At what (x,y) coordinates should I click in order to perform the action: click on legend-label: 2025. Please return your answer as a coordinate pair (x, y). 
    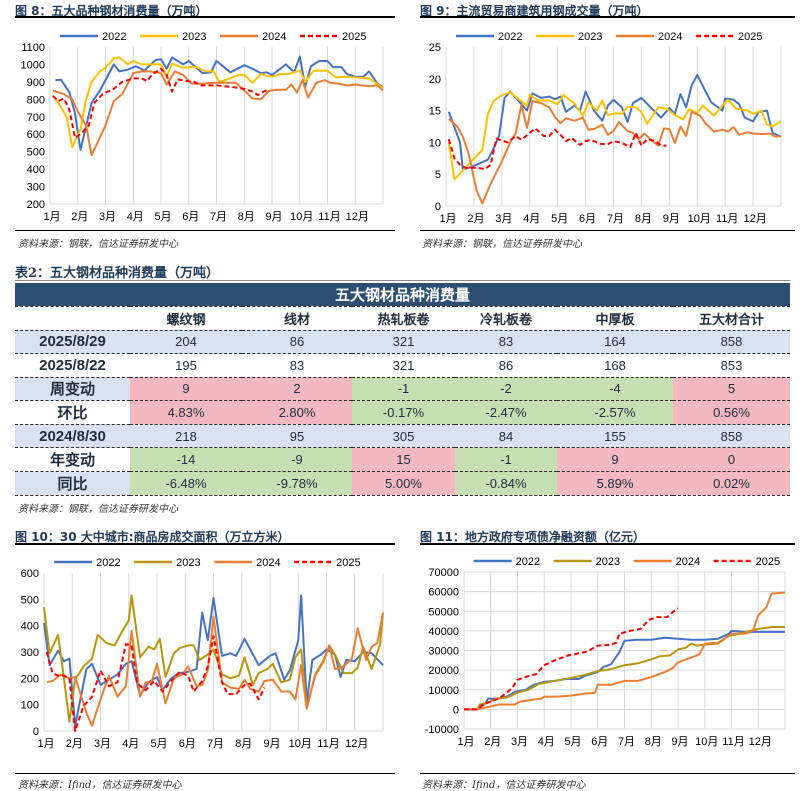
    Looking at the image, I should click on (750, 37).